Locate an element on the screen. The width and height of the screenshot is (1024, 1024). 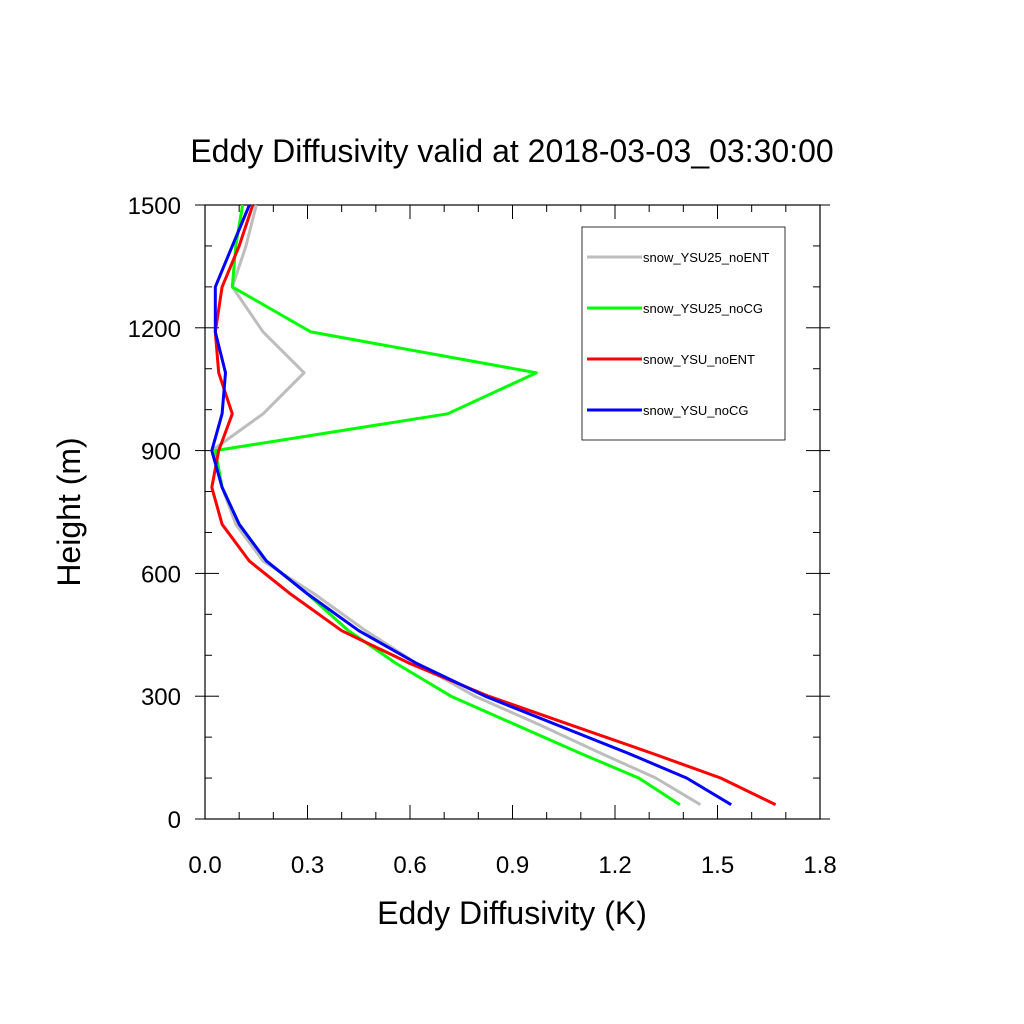
x-axis-title: Eddy Diffusivity (K) is located at coordinates (512, 913).